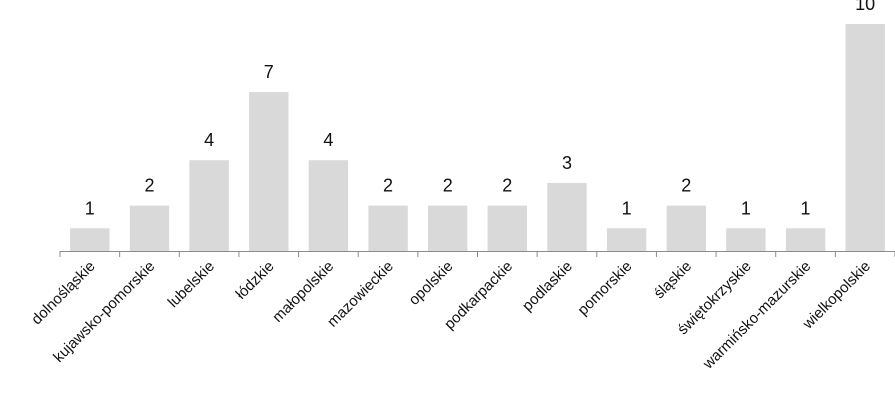 This screenshot has width=895, height=420. Describe the element at coordinates (567, 163) in the screenshot. I see `value-label-8: 3` at that location.